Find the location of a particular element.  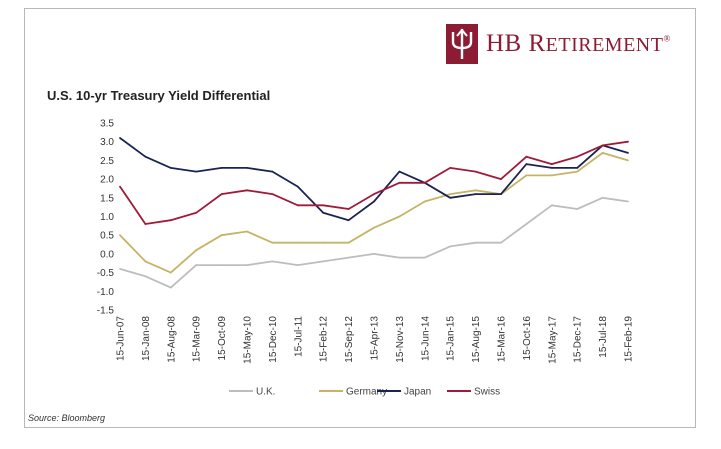

legend-label: Japan is located at coordinates (417, 392).